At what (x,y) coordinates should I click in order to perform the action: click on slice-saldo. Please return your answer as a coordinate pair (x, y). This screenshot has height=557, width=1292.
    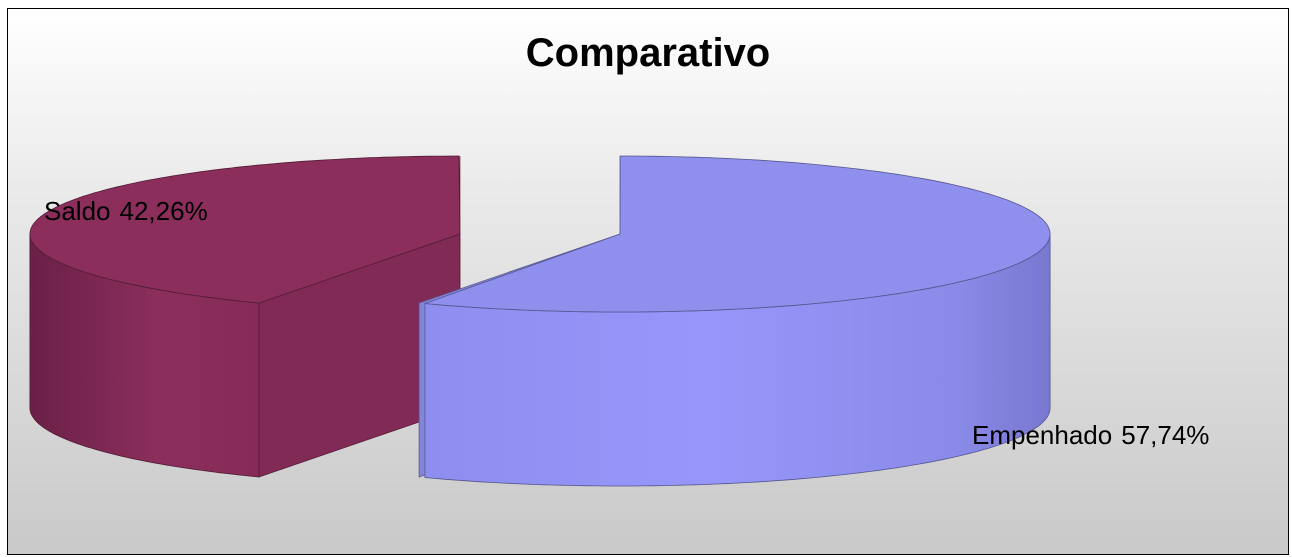
    Looking at the image, I should click on (245, 229).